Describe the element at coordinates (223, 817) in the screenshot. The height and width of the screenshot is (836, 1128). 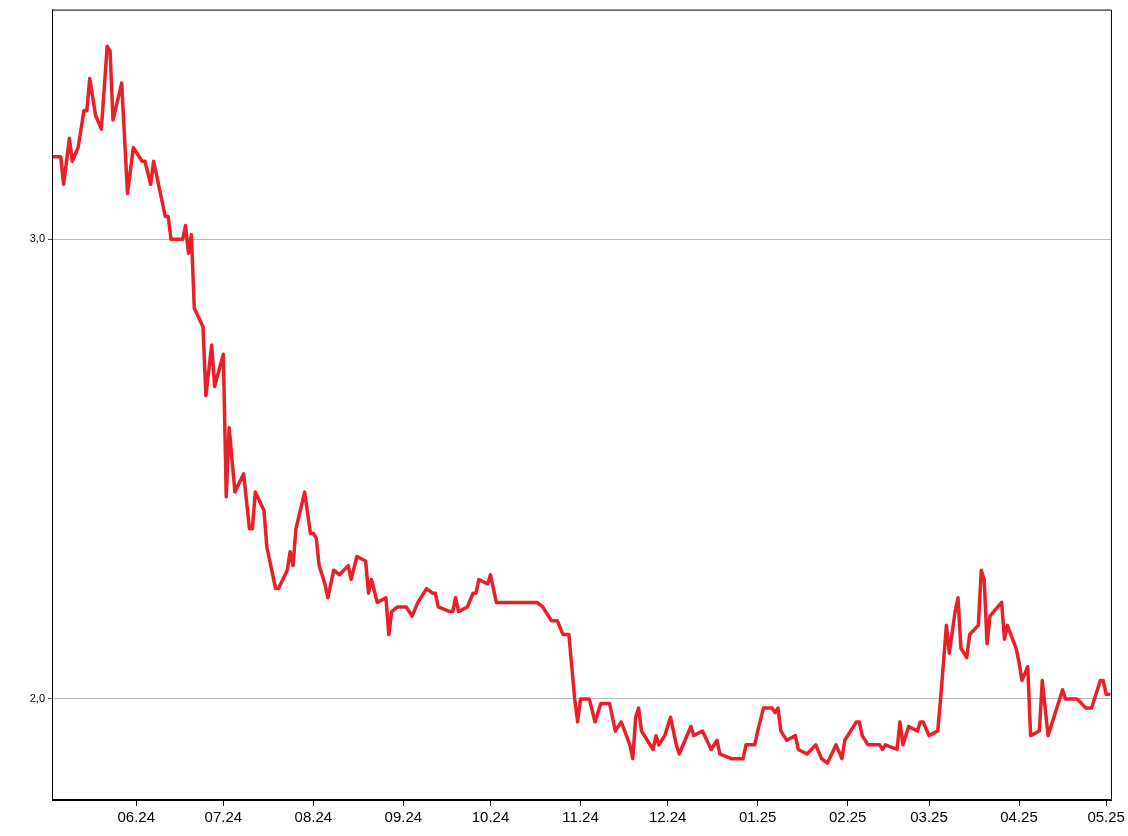
I see `x-tick-label: 07.24` at that location.